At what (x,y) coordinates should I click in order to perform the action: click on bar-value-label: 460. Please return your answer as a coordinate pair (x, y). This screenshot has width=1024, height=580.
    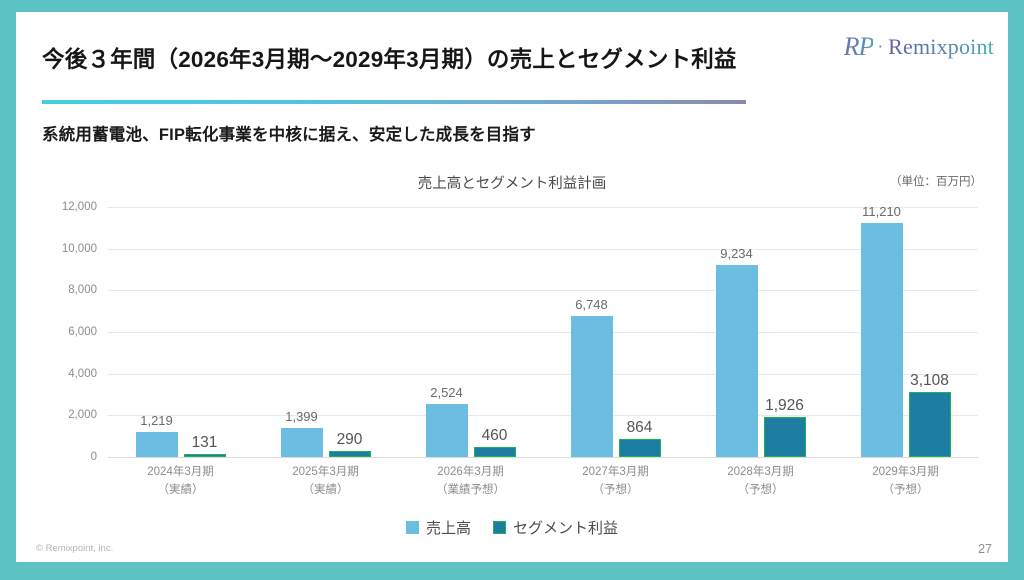
    Looking at the image, I should click on (494, 436).